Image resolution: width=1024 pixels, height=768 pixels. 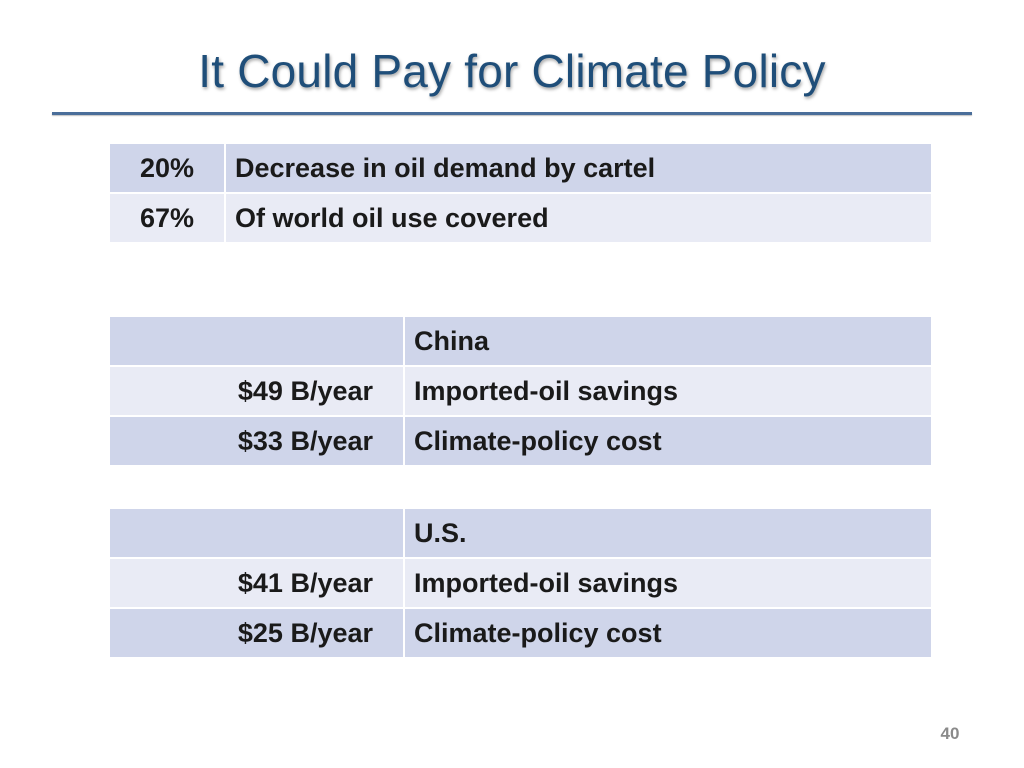 What do you see at coordinates (668, 341) in the screenshot?
I see `china-header-cell: China` at bounding box center [668, 341].